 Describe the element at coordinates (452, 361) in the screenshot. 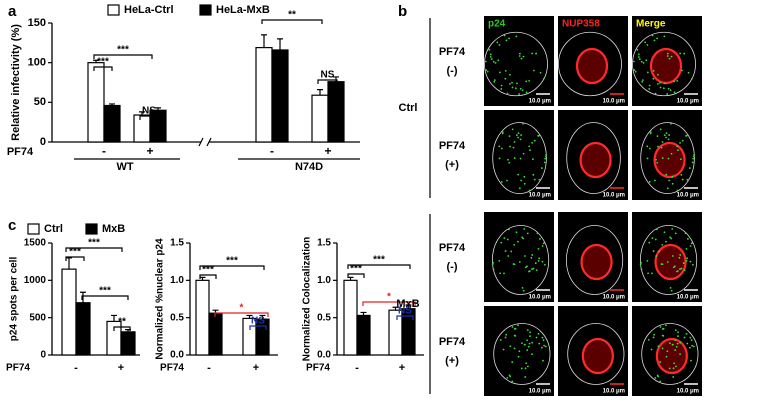

I see `row-label: (+)` at that location.